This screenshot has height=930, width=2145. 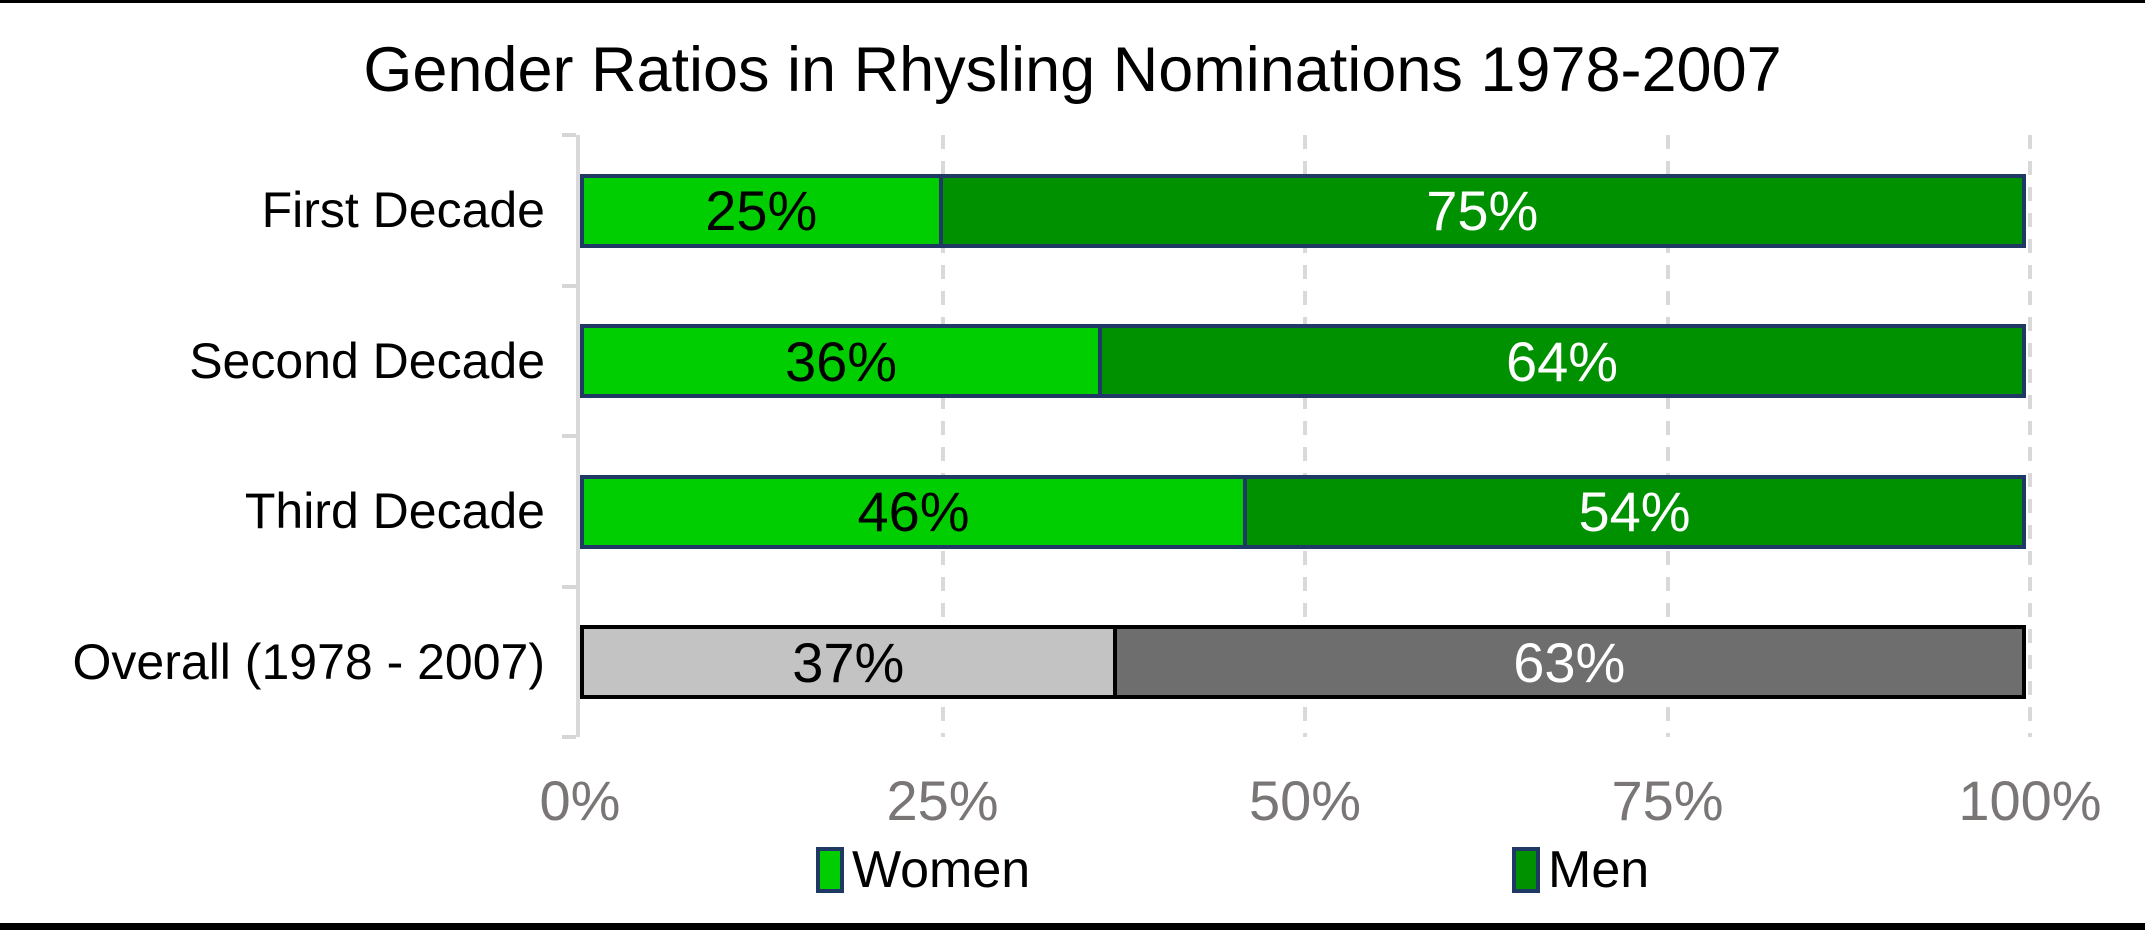 I want to click on category-label: Second Decade, so click(x=367, y=360).